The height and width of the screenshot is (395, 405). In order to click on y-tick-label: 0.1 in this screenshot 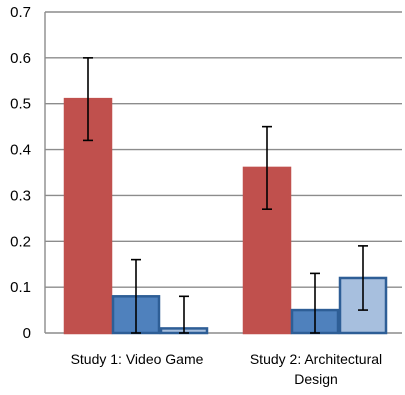, I will do `click(20, 287)`.